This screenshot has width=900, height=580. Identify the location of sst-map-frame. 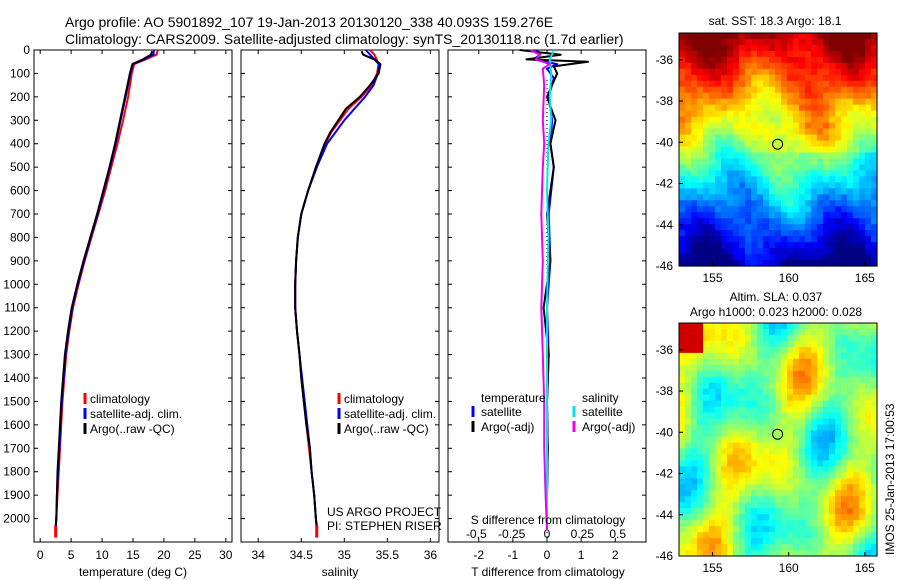
(778, 149).